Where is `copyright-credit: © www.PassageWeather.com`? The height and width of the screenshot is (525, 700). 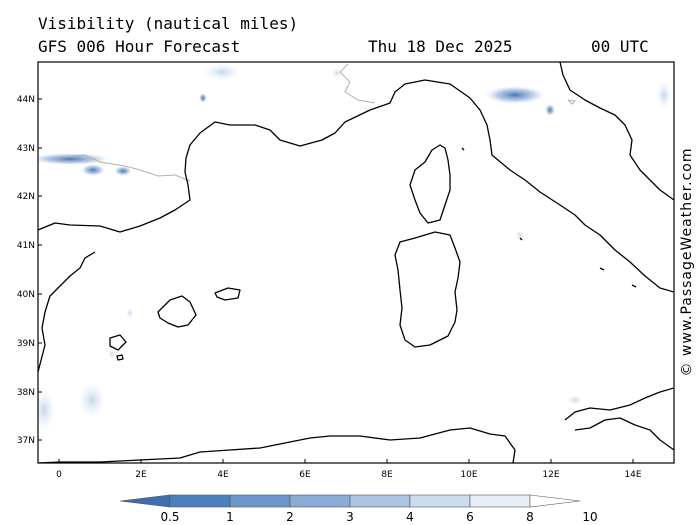 copyright-credit: © www.PassageWeather.com is located at coordinates (687, 262).